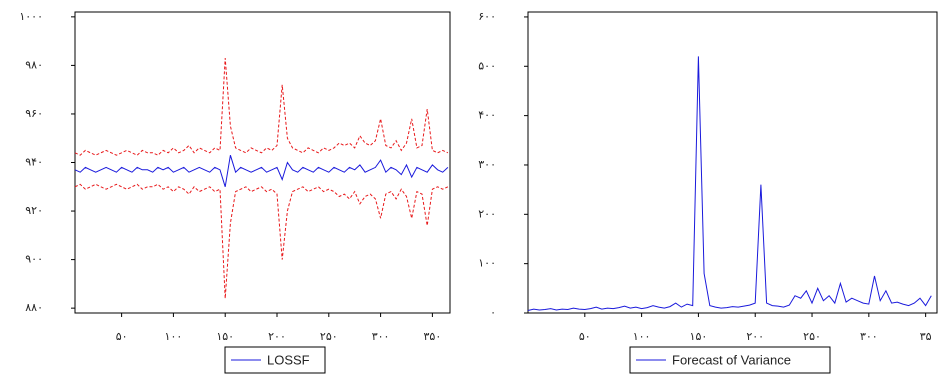 The width and height of the screenshot is (945, 381). What do you see at coordinates (487, 213) in the screenshot?
I see `y-tick-label: ۲۰۰` at bounding box center [487, 213].